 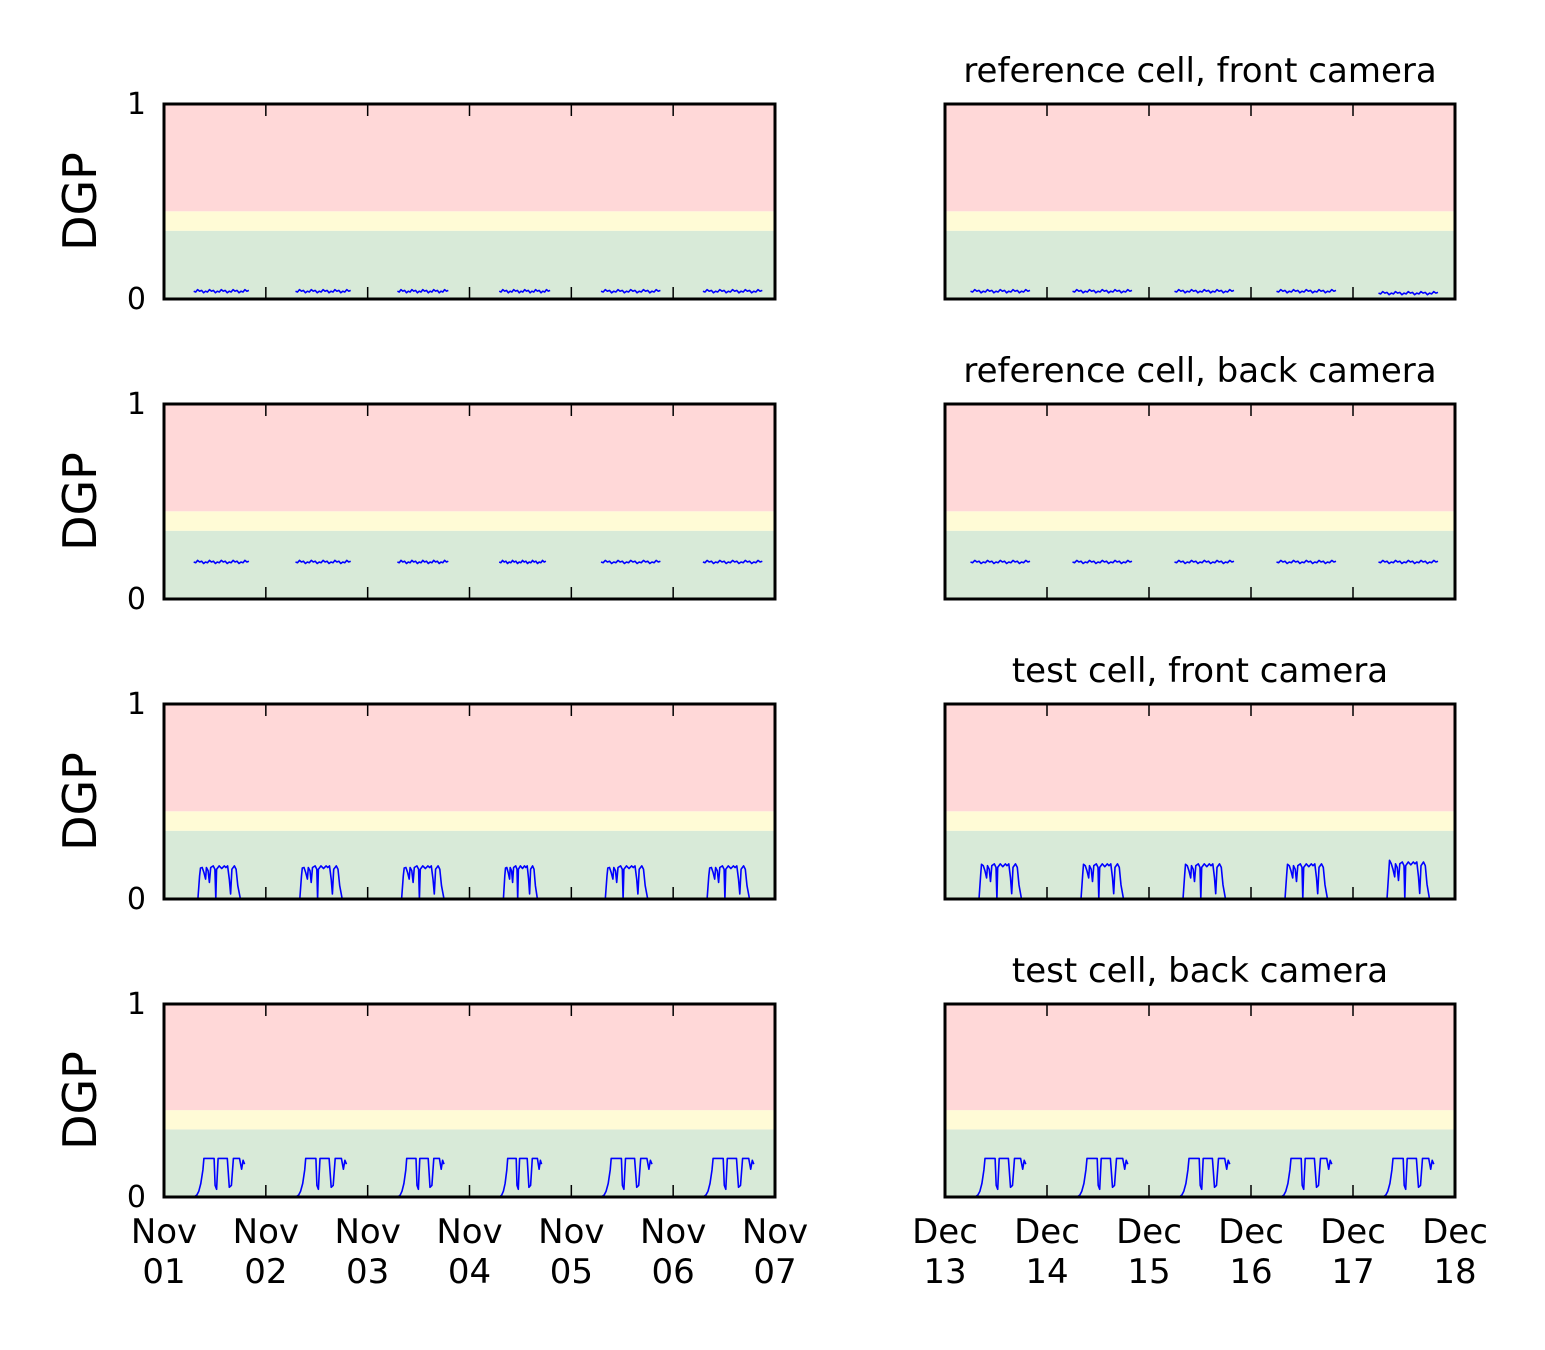 I want to click on subplot-title: reference cell, back camera, so click(x=1199, y=371).